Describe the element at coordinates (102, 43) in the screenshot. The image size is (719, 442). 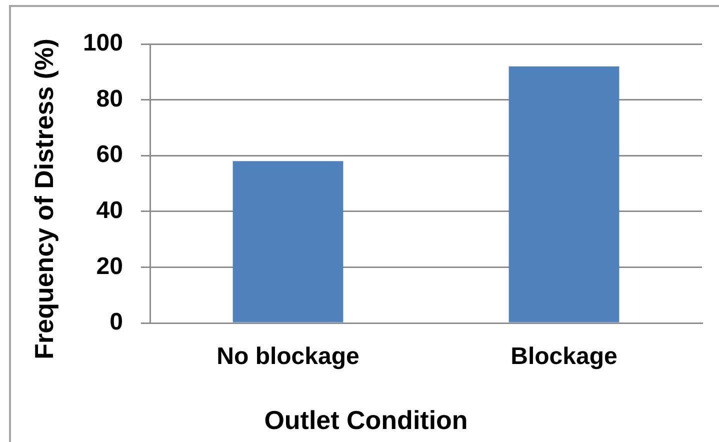
I see `y-tick-label: 100` at that location.